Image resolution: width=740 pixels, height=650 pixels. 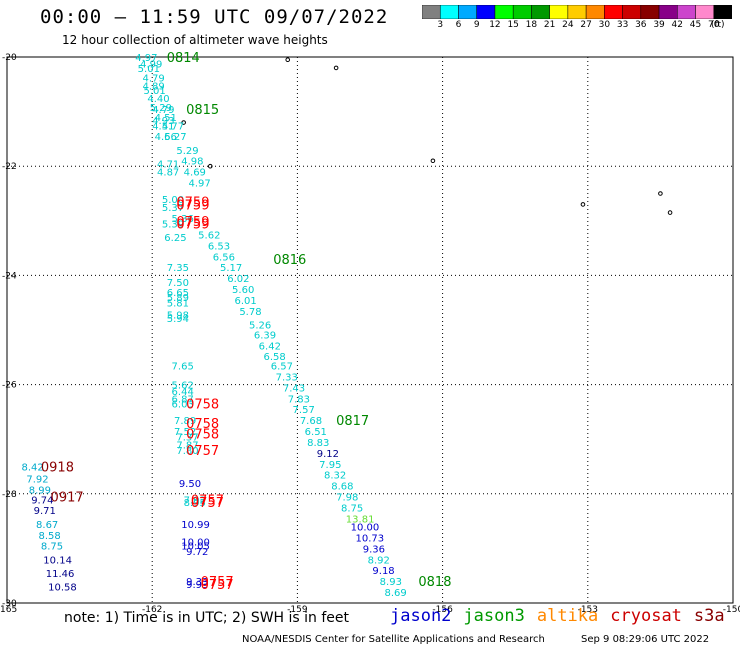 What do you see at coordinates (379, 560) in the screenshot?
I see `wave-height-value: 8.92` at bounding box center [379, 560].